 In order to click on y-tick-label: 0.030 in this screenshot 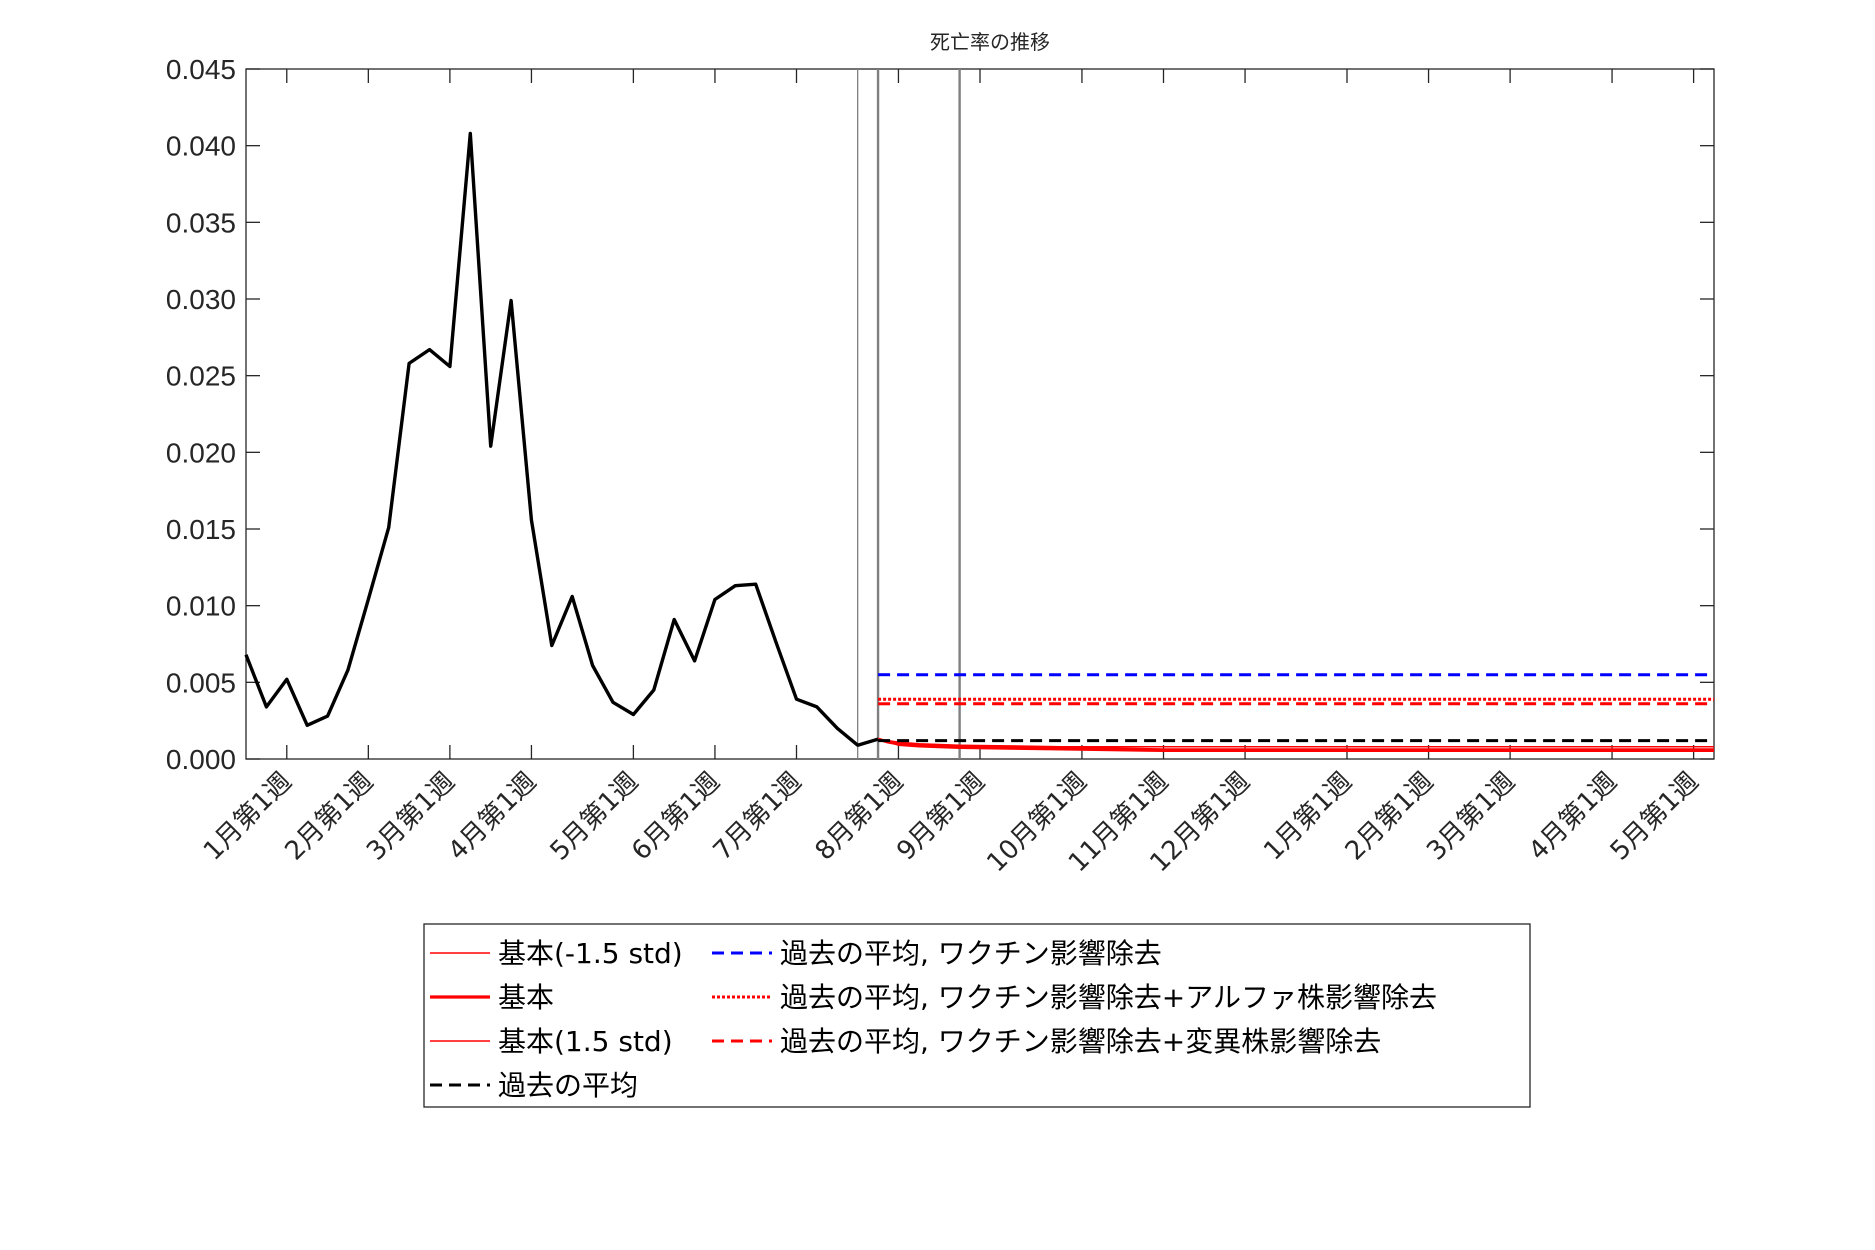, I will do `click(201, 299)`.